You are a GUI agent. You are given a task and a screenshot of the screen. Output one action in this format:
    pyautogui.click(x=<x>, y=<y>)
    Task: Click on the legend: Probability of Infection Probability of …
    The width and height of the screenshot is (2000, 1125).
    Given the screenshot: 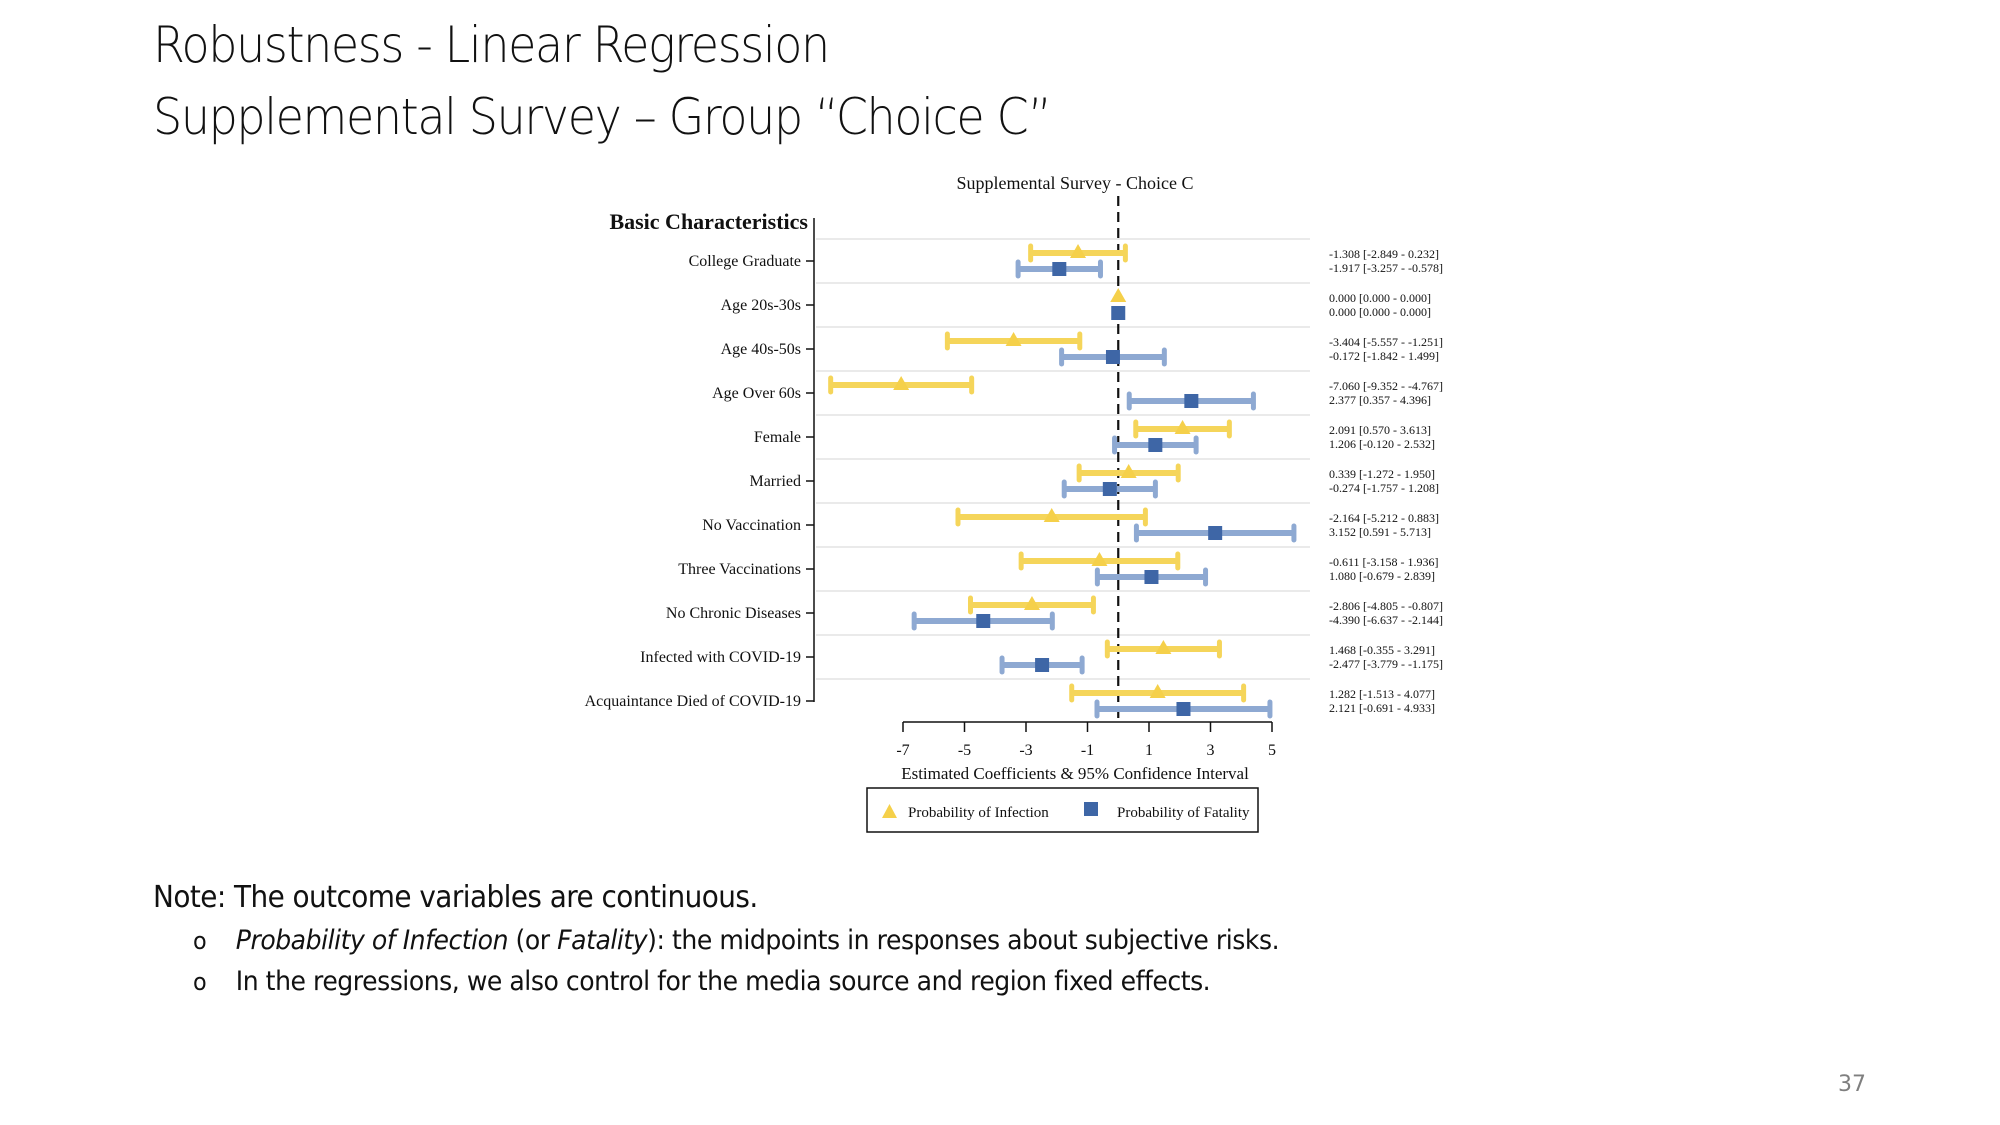 What is the action you would take?
    pyautogui.click(x=1062, y=810)
    